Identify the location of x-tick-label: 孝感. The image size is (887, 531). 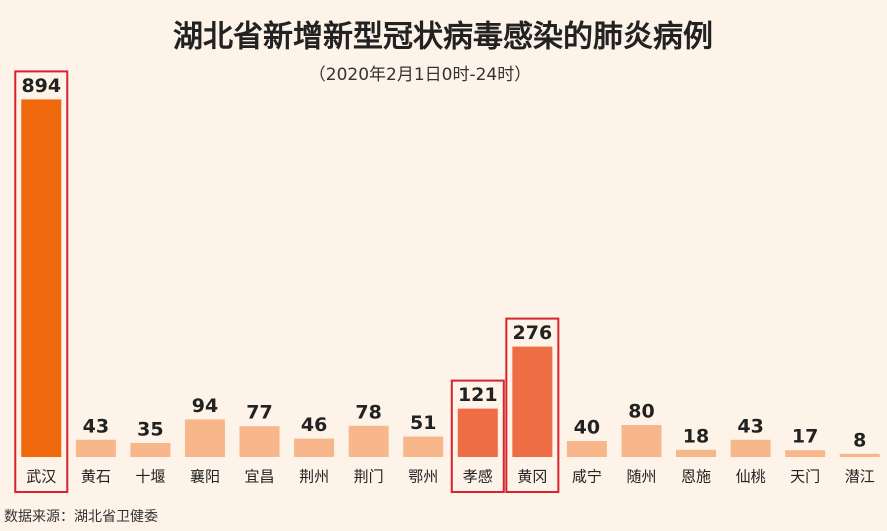
(478, 477).